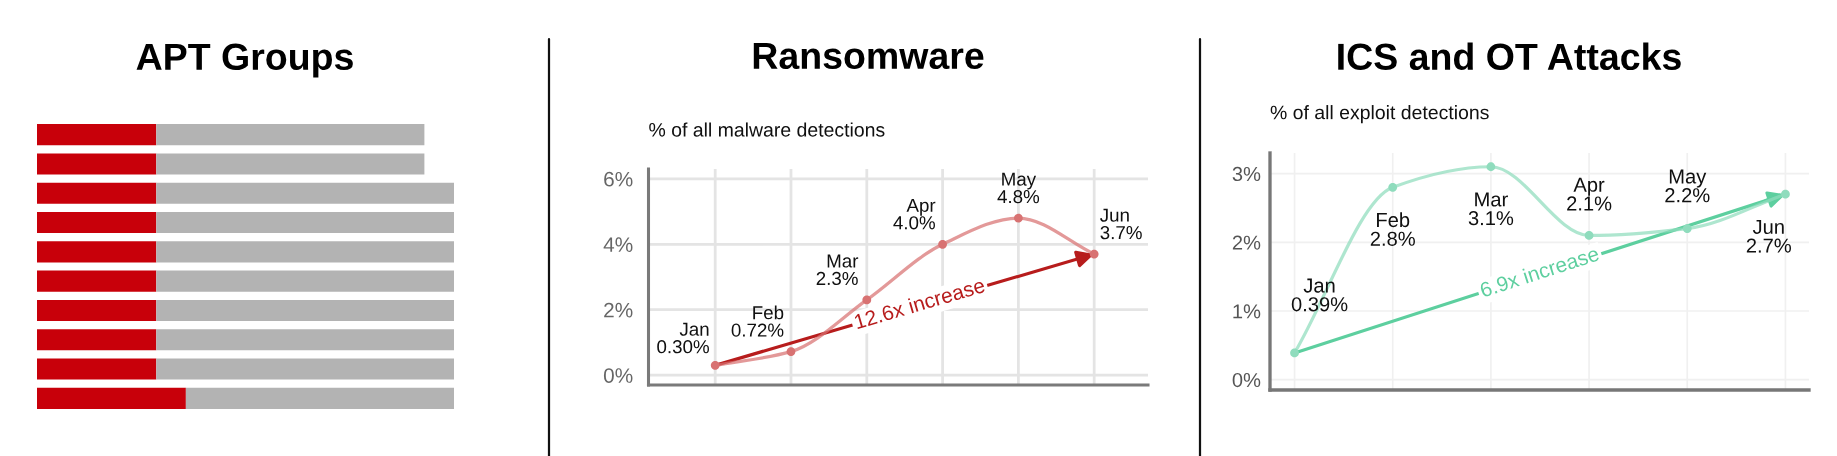 This screenshot has height=456, width=1837. Describe the element at coordinates (1589, 186) in the screenshot. I see `category-label: Apr` at that location.